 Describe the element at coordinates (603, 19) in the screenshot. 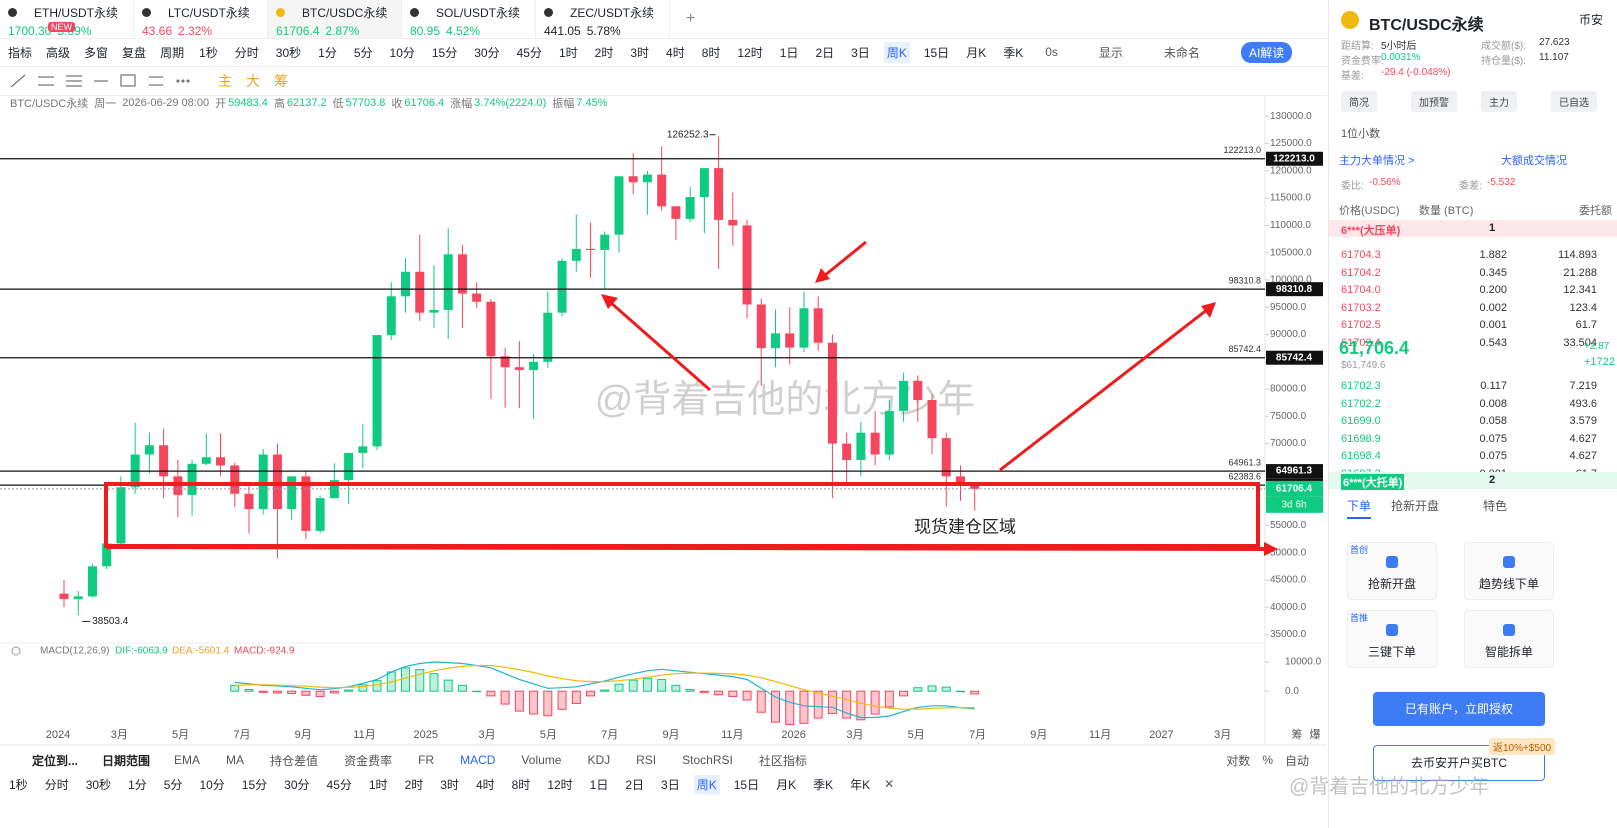

I see `tab: ZEC/USDT永续 441.05 5.78%` at that location.